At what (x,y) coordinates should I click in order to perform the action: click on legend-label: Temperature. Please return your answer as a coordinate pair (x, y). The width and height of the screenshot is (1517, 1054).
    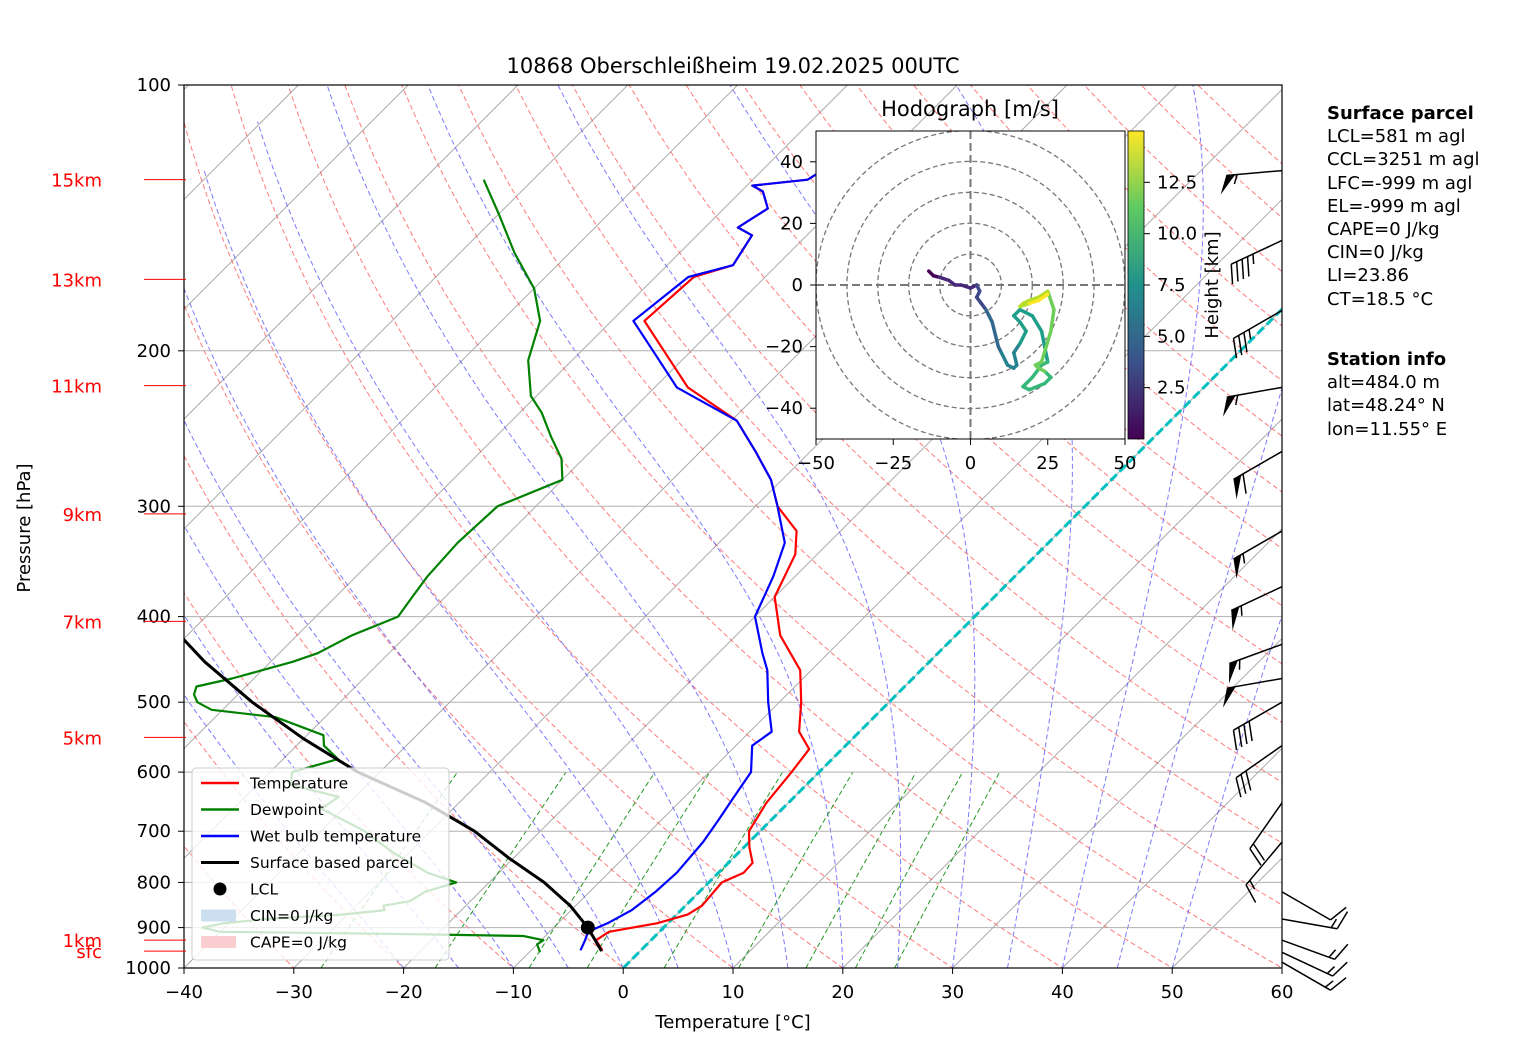
    Looking at the image, I should click on (298, 784).